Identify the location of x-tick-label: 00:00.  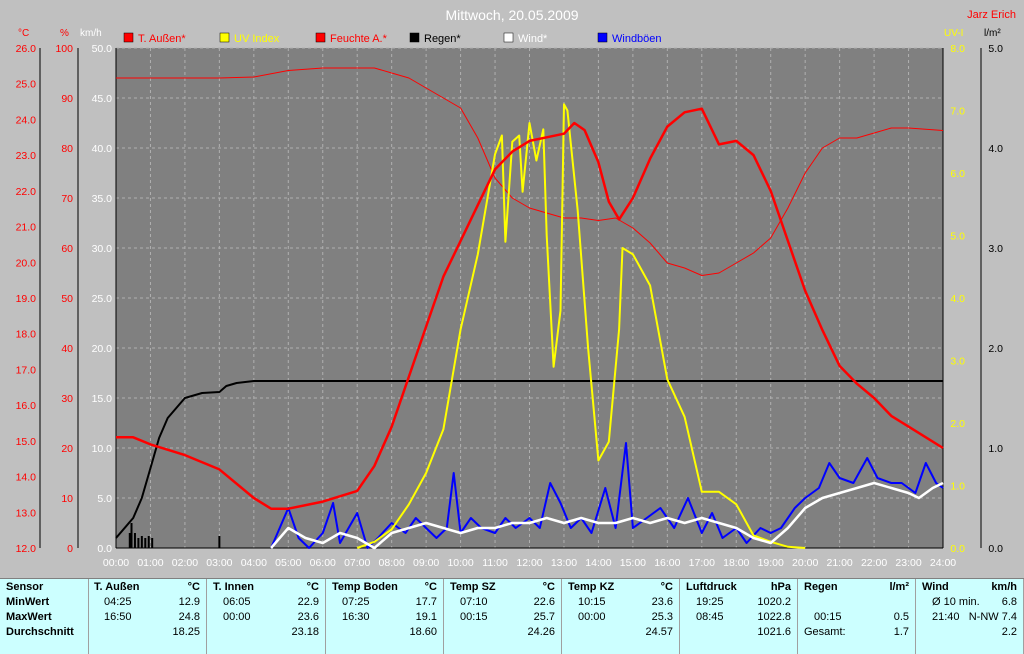
(116, 563).